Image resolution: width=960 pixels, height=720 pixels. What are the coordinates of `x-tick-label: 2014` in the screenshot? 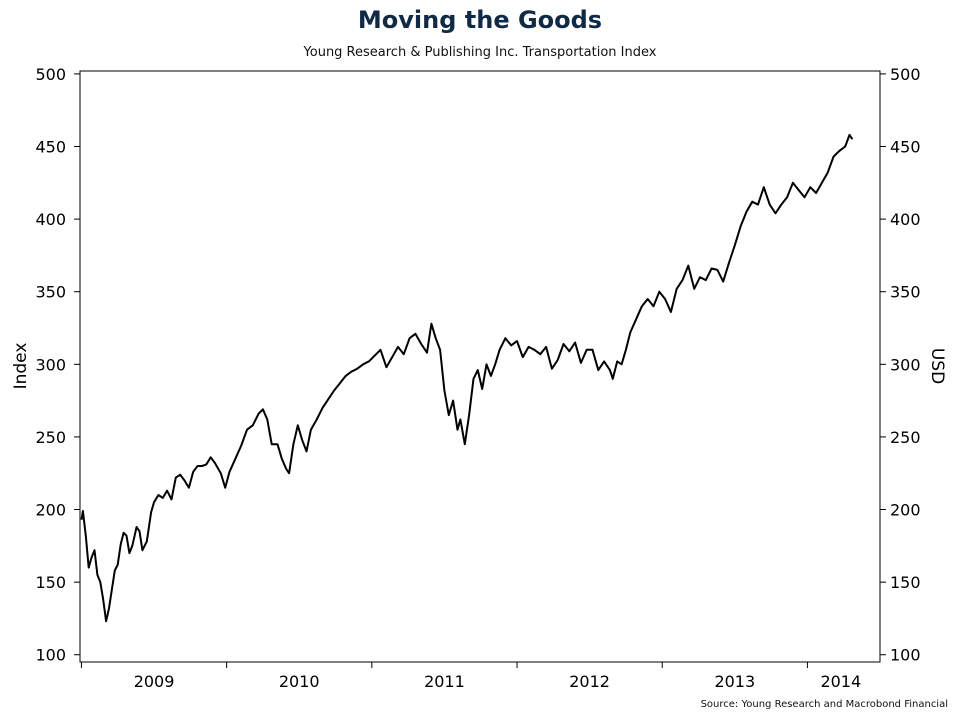 It's located at (840, 681).